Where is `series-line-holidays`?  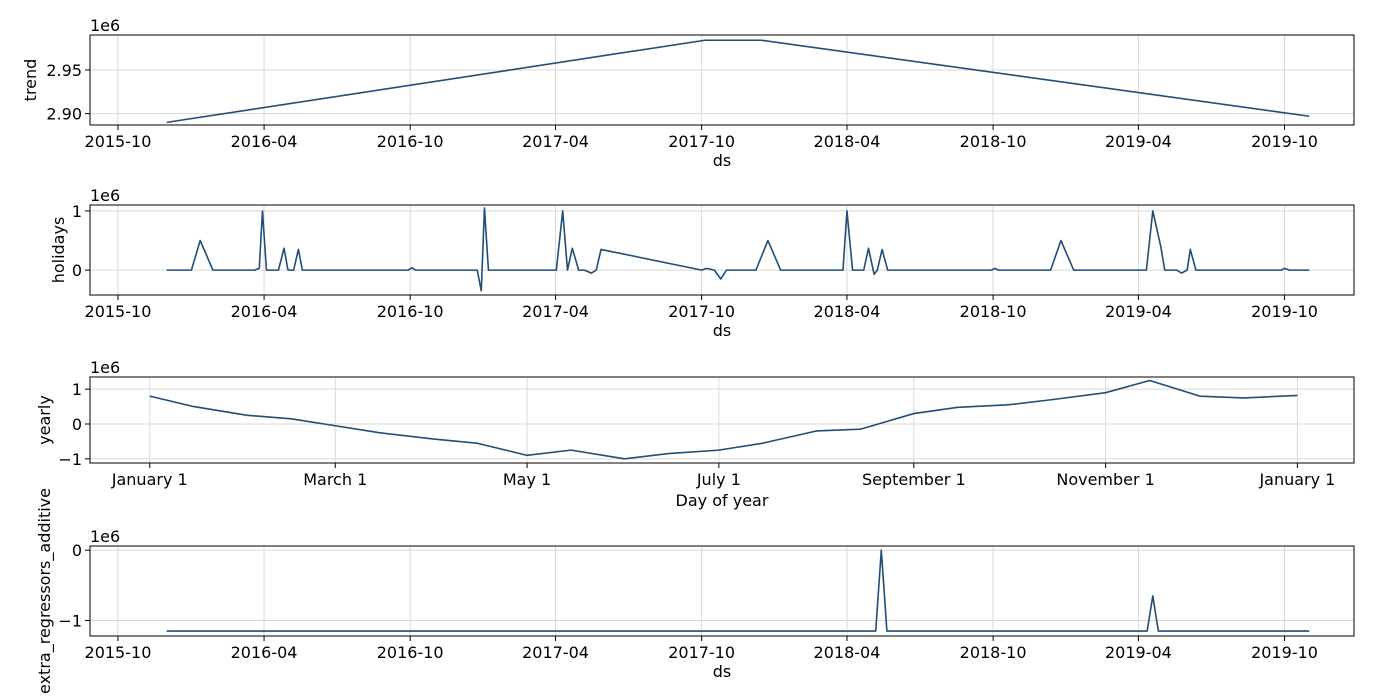 series-line-holidays is located at coordinates (738, 249).